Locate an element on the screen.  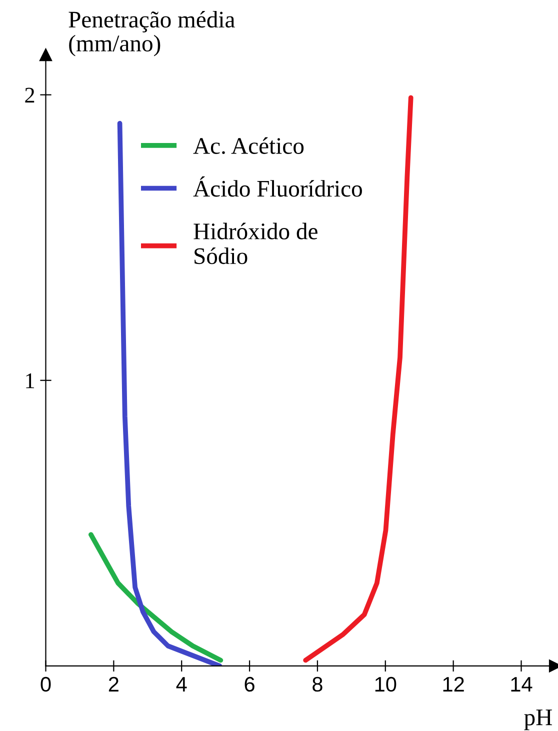
x-tick-label: 4 is located at coordinates (181, 684).